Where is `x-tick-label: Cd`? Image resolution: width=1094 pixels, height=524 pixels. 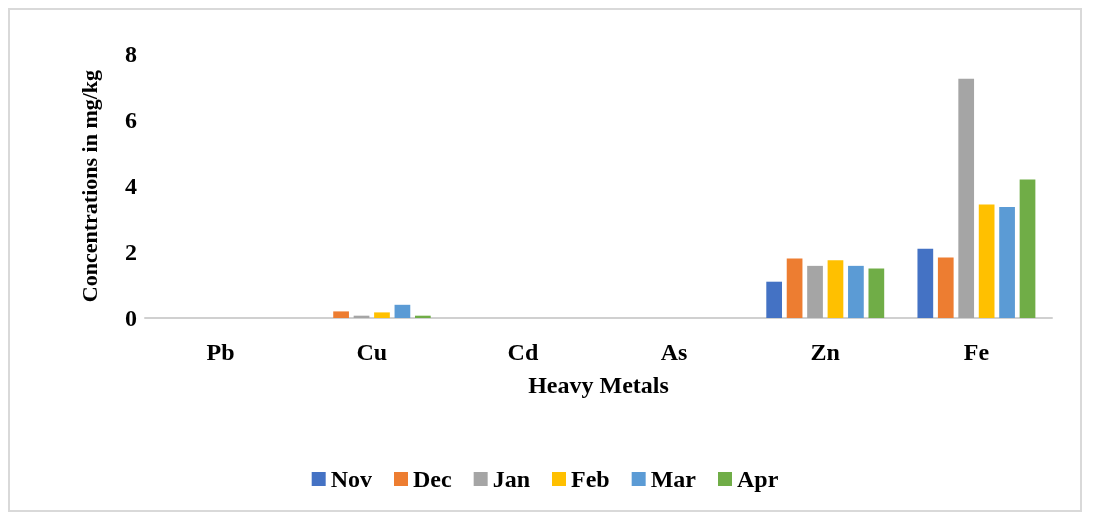 x-tick-label: Cd is located at coordinates (523, 352).